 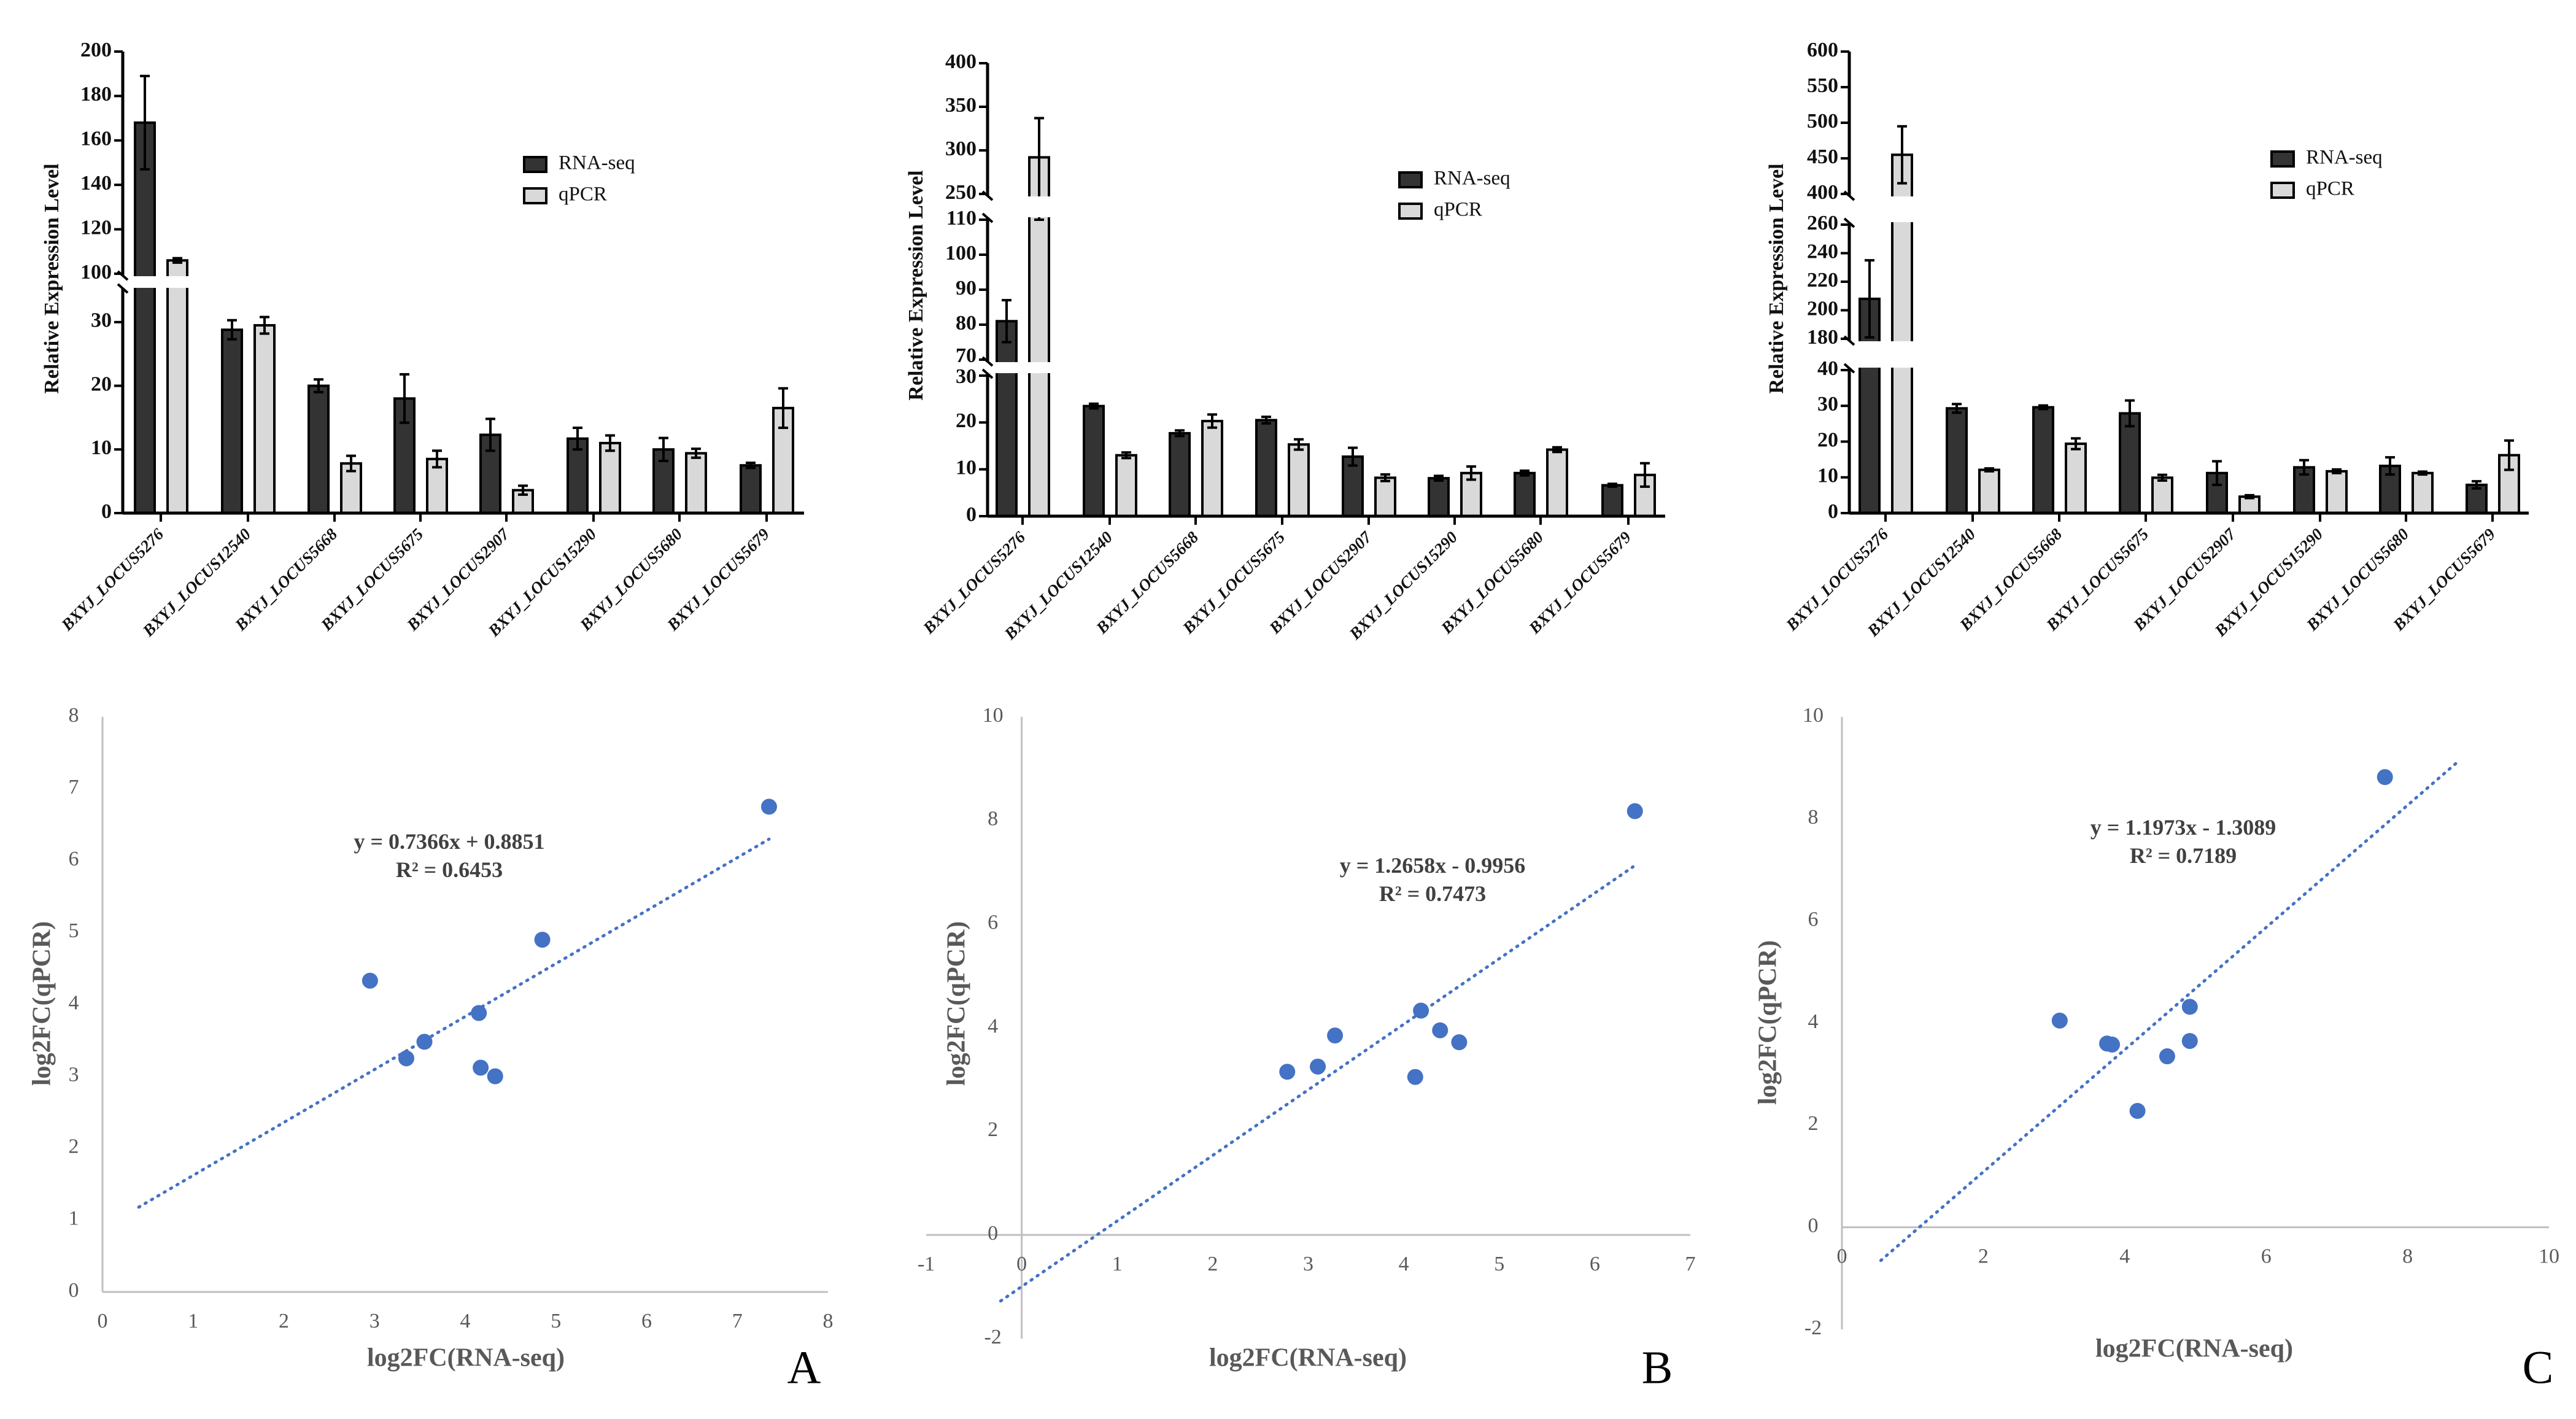 What do you see at coordinates (1822, 251) in the screenshot?
I see `y-tick-label: 240` at bounding box center [1822, 251].